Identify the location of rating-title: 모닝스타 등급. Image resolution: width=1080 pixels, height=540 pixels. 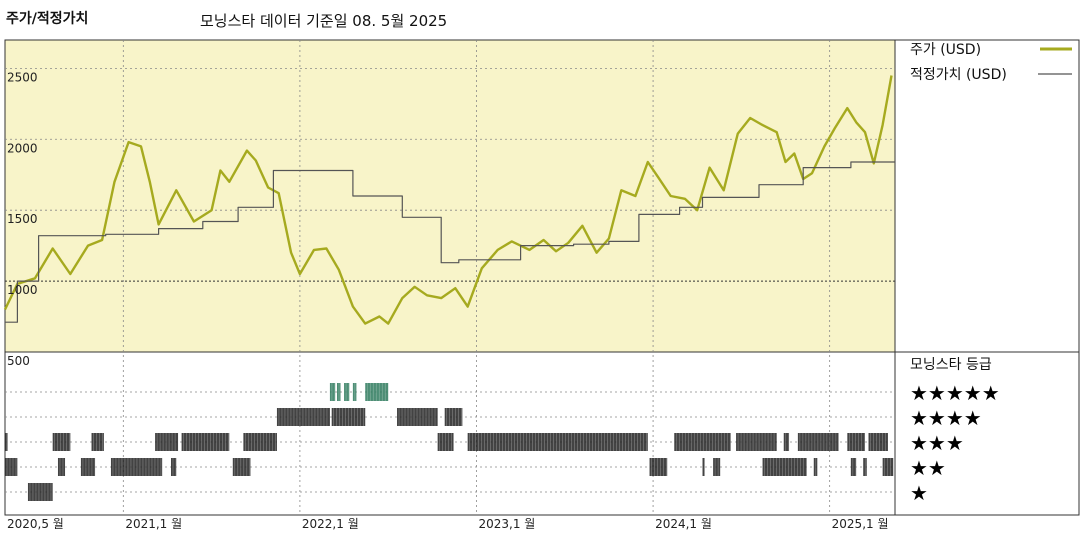
(951, 365).